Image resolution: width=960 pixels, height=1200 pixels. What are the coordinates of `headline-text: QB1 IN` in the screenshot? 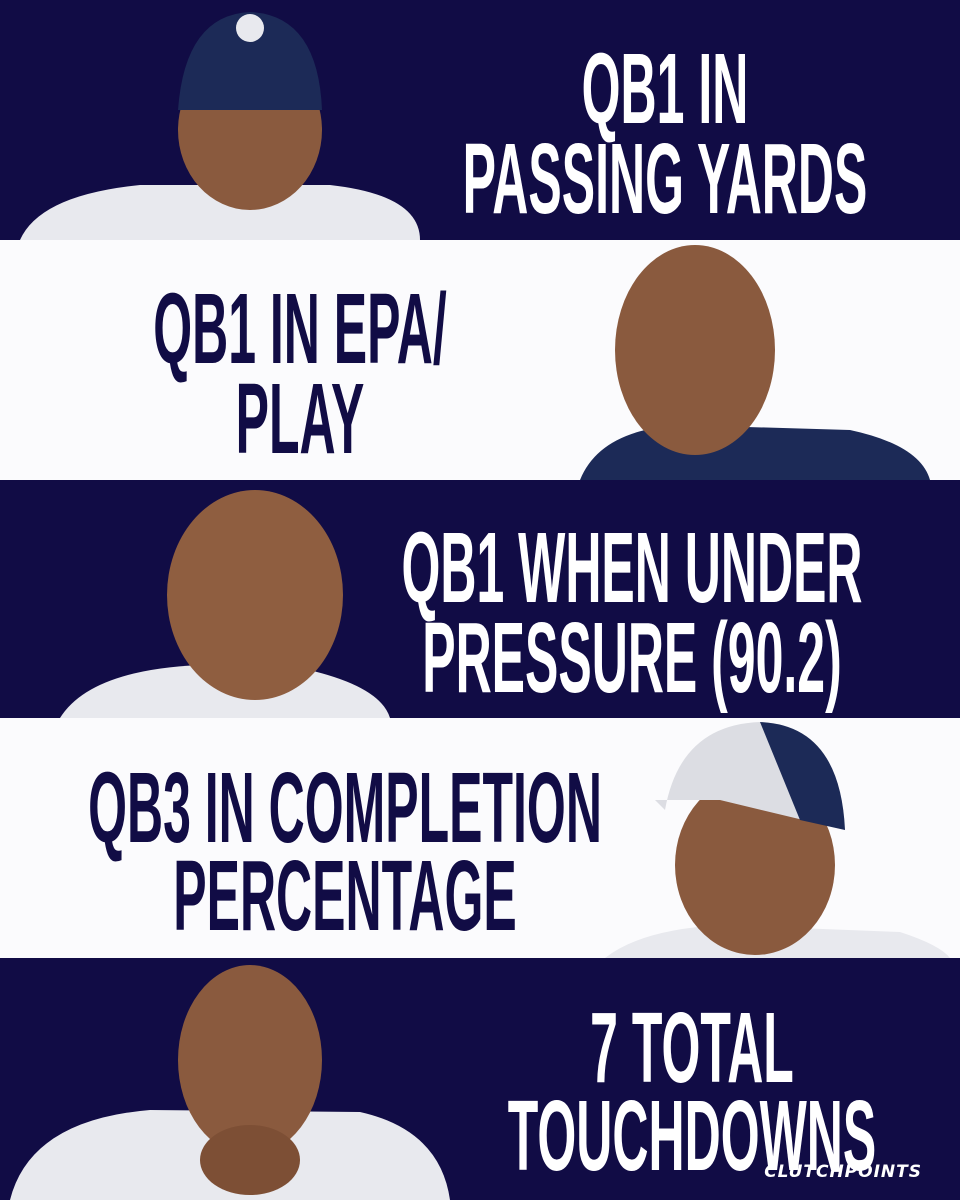 It's located at (665, 88).